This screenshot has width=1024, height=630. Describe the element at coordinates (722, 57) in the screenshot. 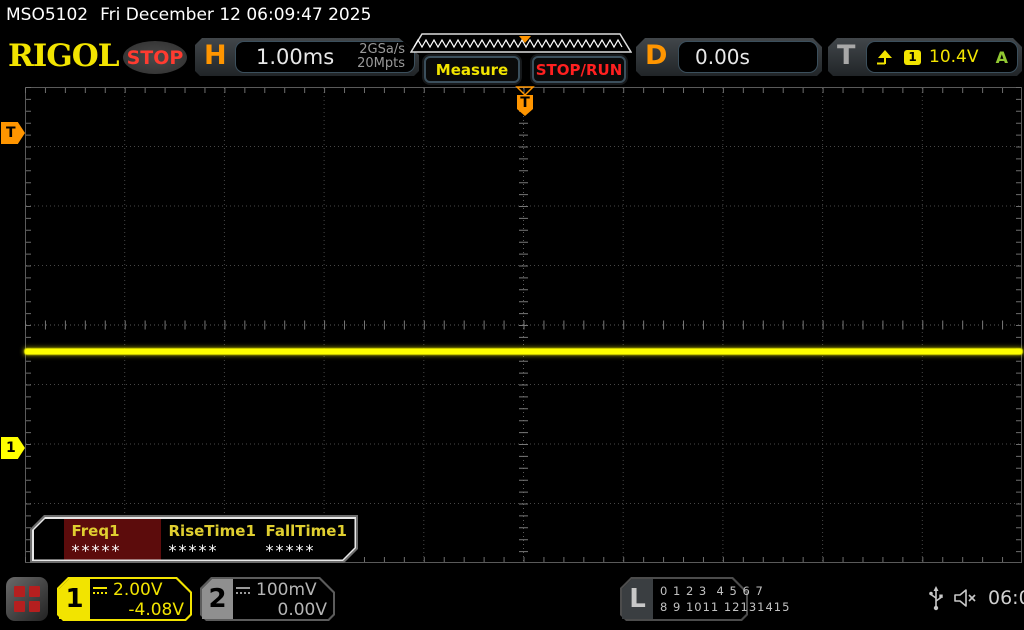

I see `delay-value: 0.00s` at that location.